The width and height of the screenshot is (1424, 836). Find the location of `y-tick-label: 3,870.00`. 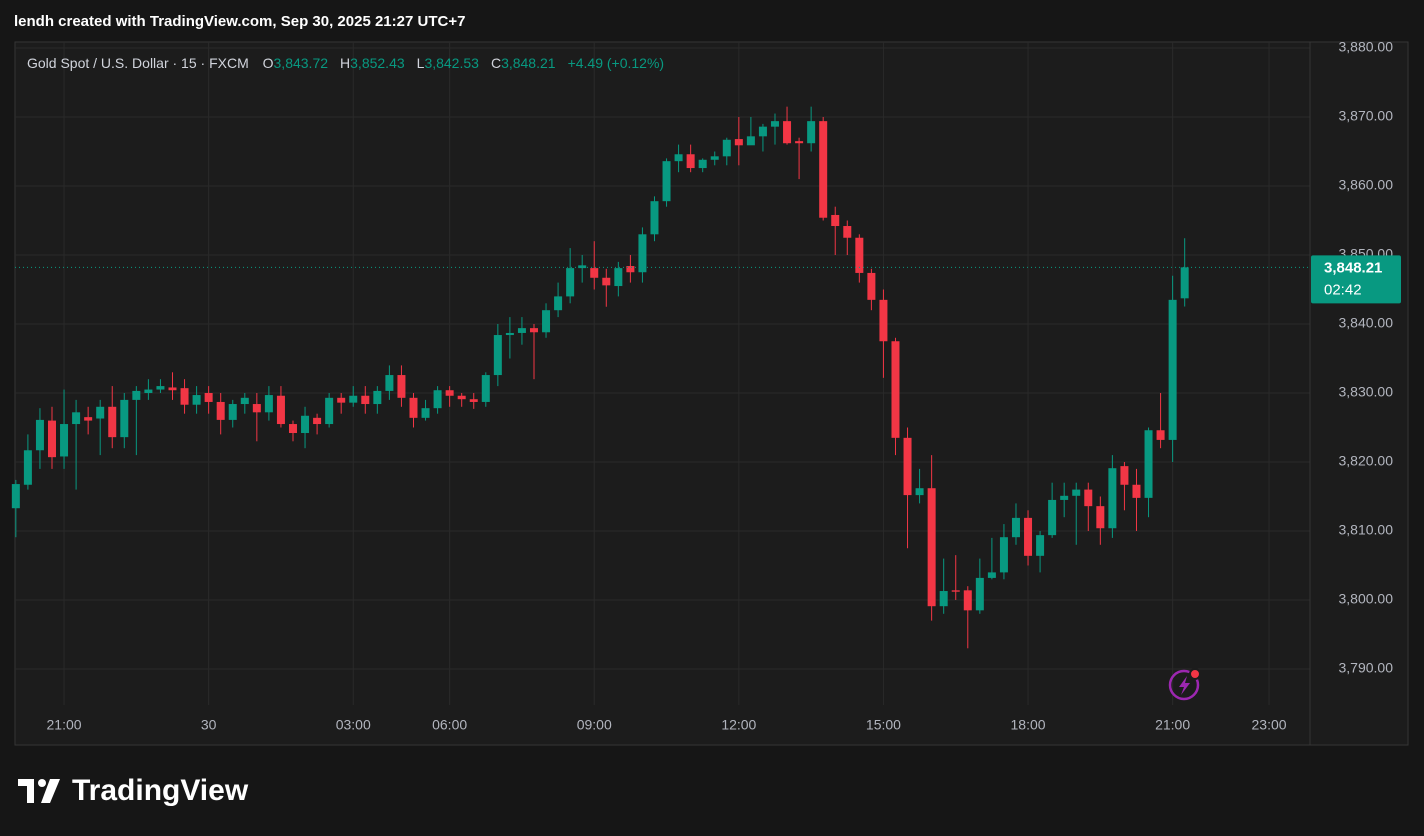

y-tick-label: 3,870.00 is located at coordinates (1366, 116).